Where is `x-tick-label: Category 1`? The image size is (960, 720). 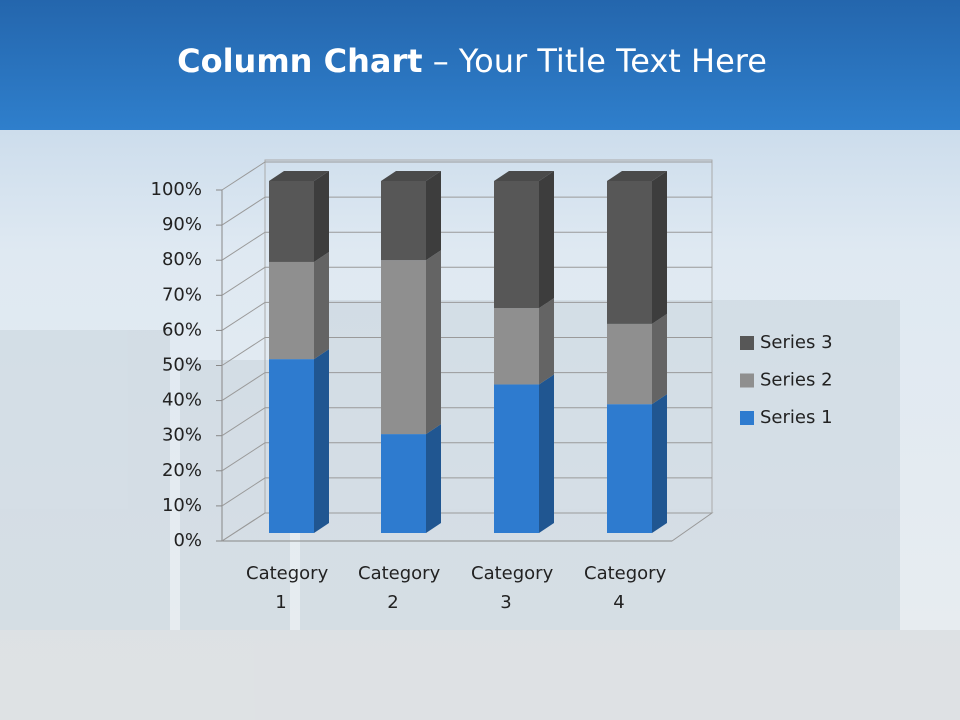
x-tick-label: Category 1 is located at coordinates (287, 588).